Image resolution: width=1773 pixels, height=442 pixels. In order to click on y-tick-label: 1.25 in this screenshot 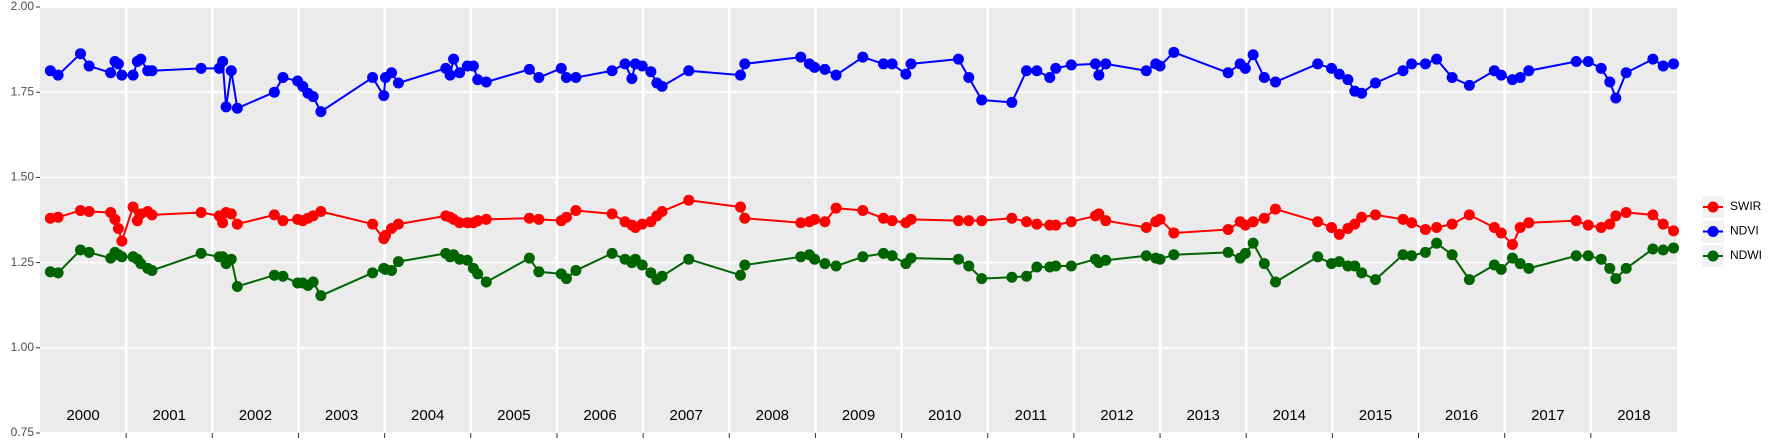, I will do `click(23, 262)`.